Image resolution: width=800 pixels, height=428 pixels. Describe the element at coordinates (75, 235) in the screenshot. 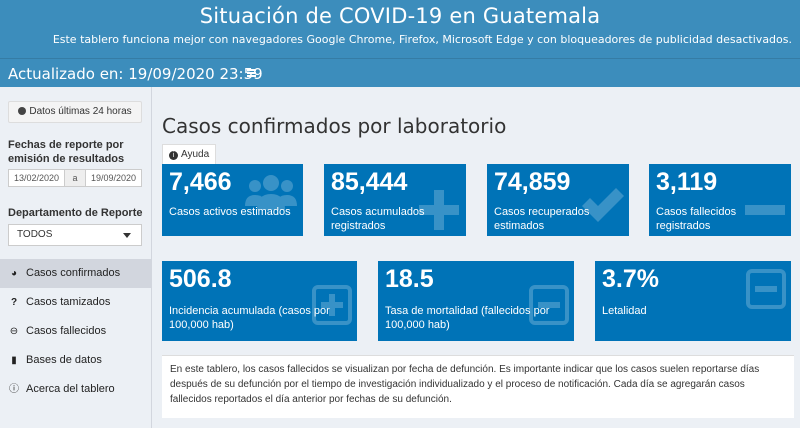

I see `department-select: TODOS` at that location.